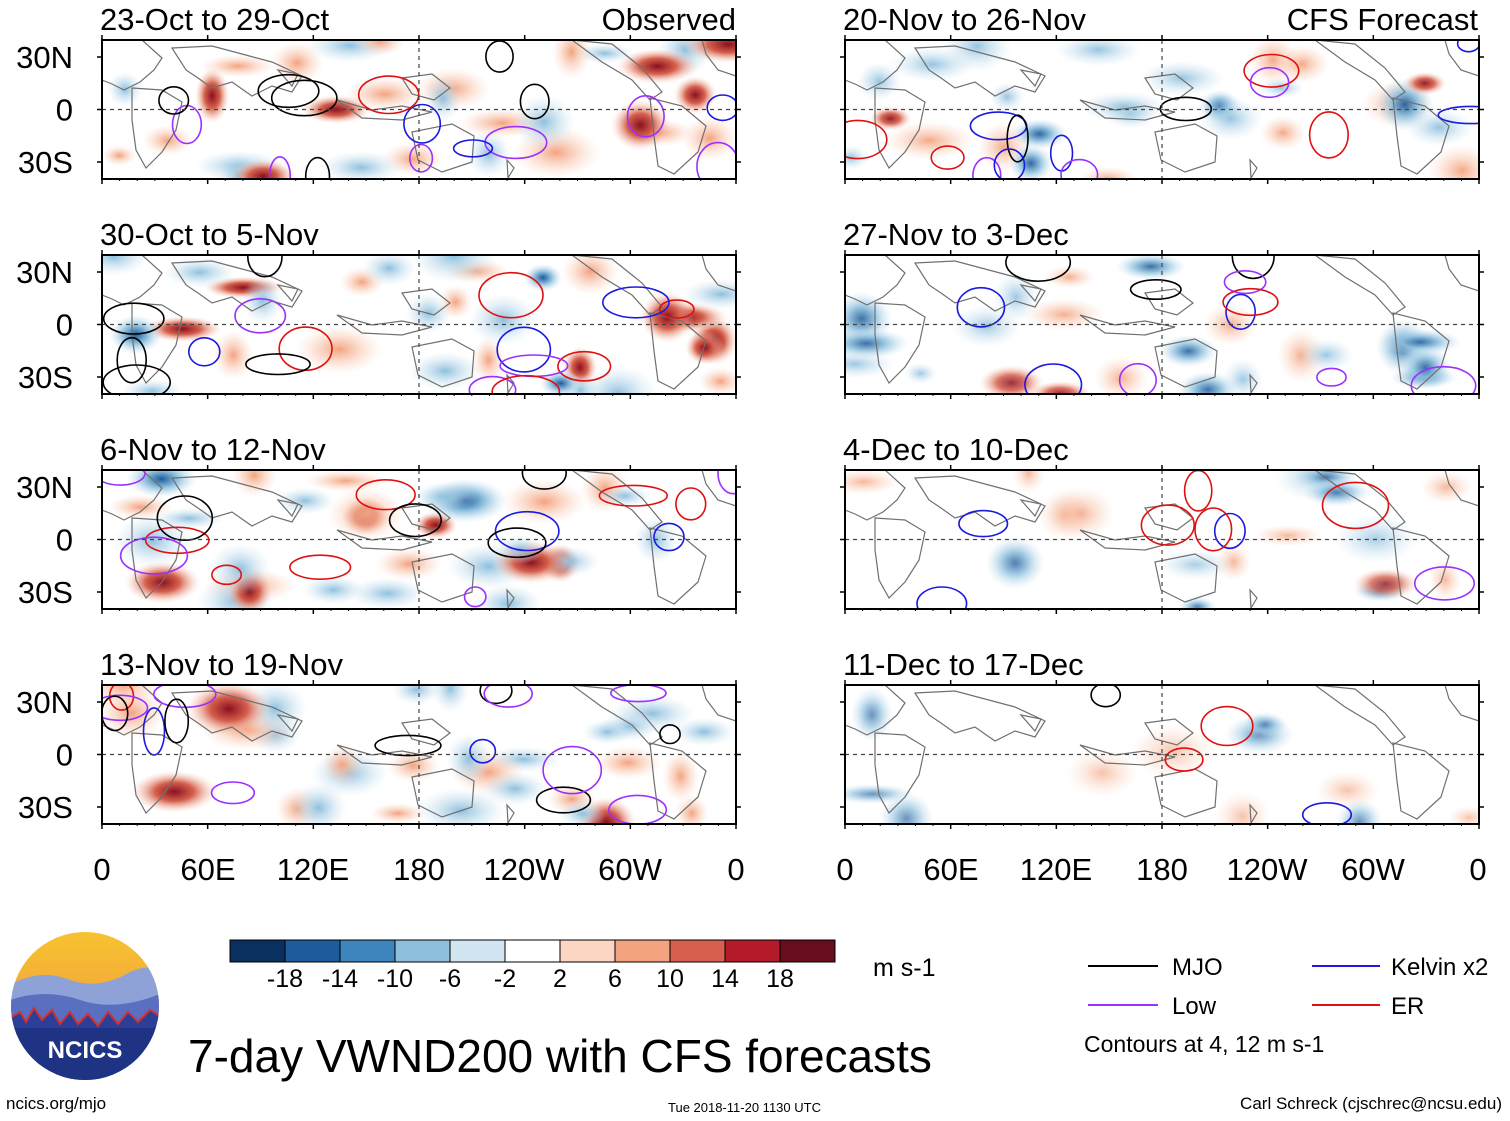  What do you see at coordinates (1204, 1044) in the screenshot?
I see `contour-note: Contours at 4, 12 m s-1` at bounding box center [1204, 1044].